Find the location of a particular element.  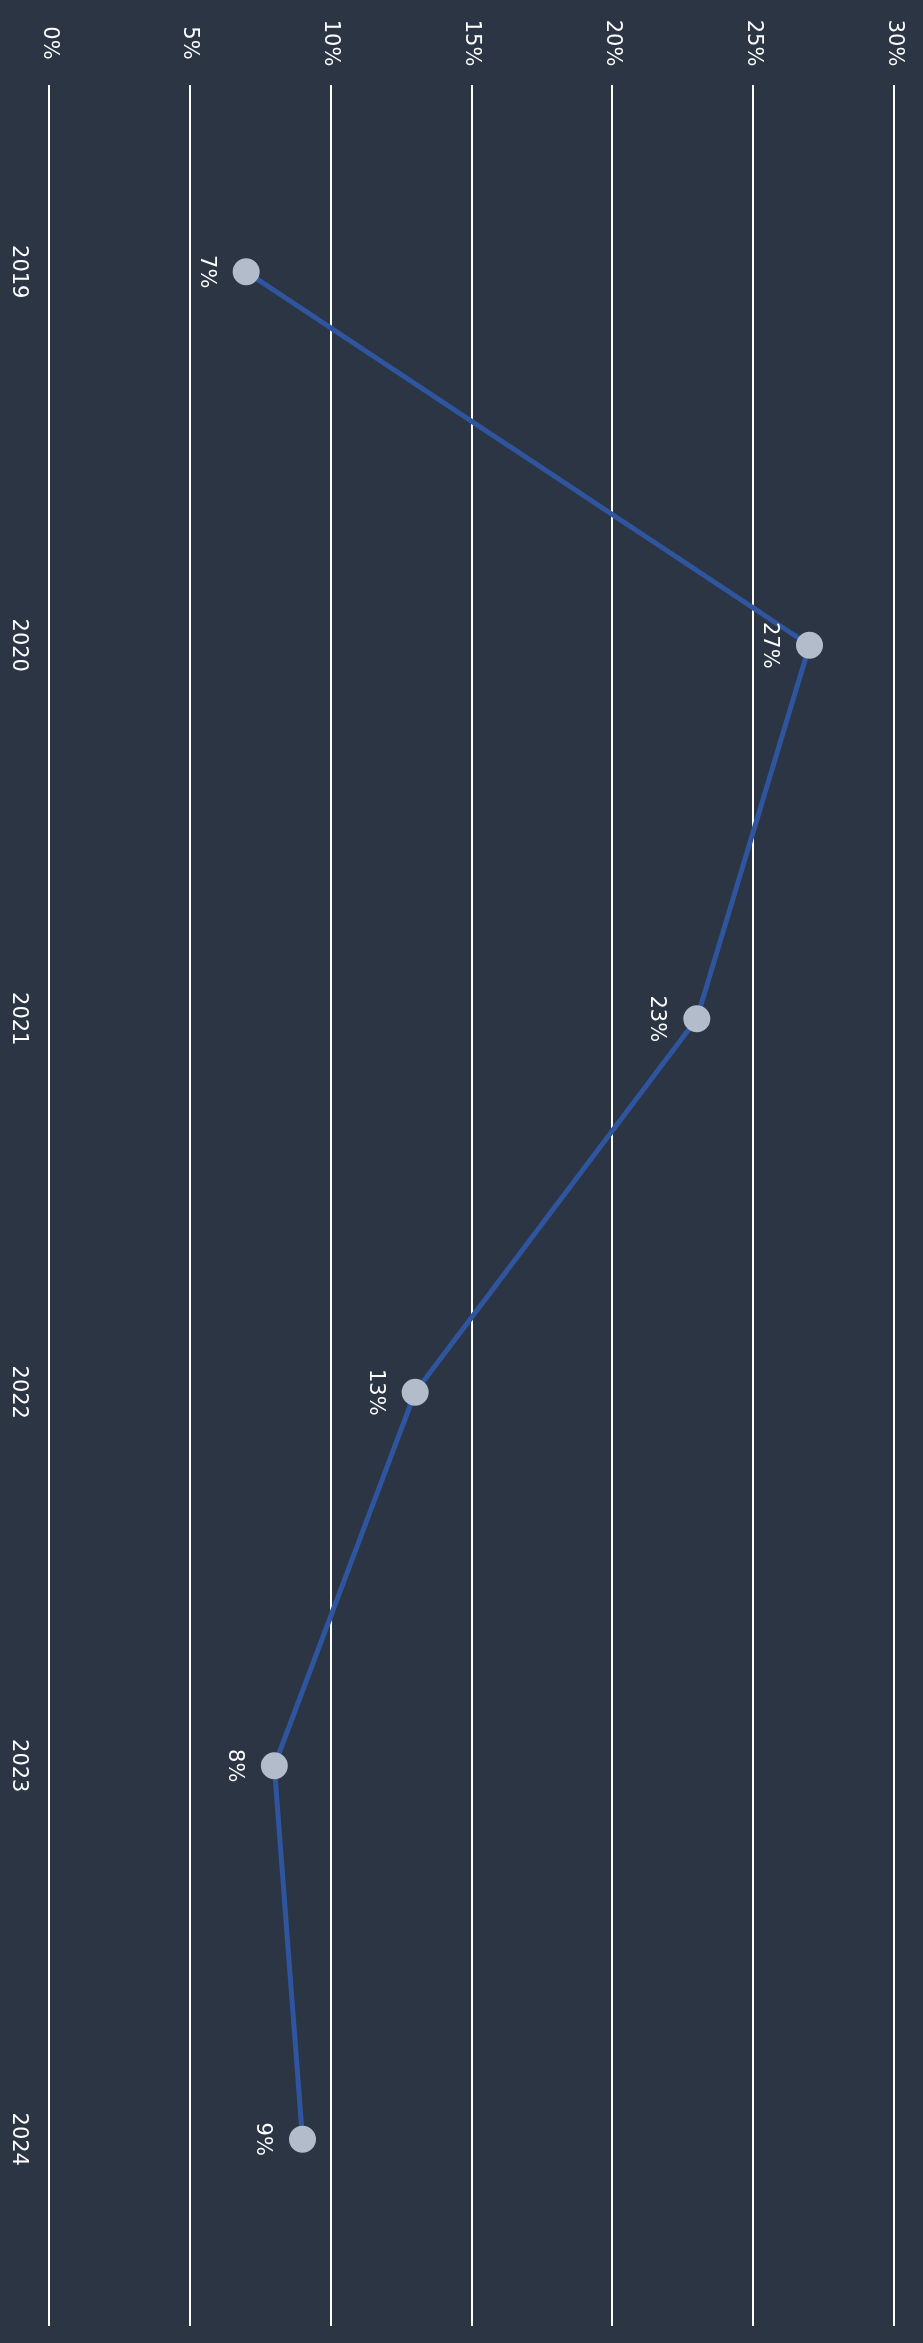

data-label: 7% is located at coordinates (207, 272).